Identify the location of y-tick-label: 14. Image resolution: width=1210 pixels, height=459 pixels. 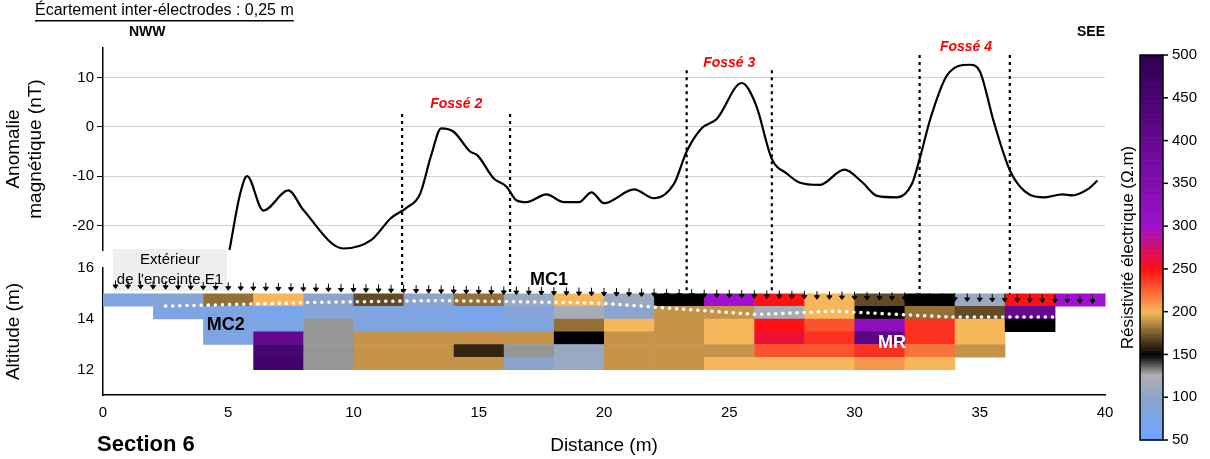
(85, 317).